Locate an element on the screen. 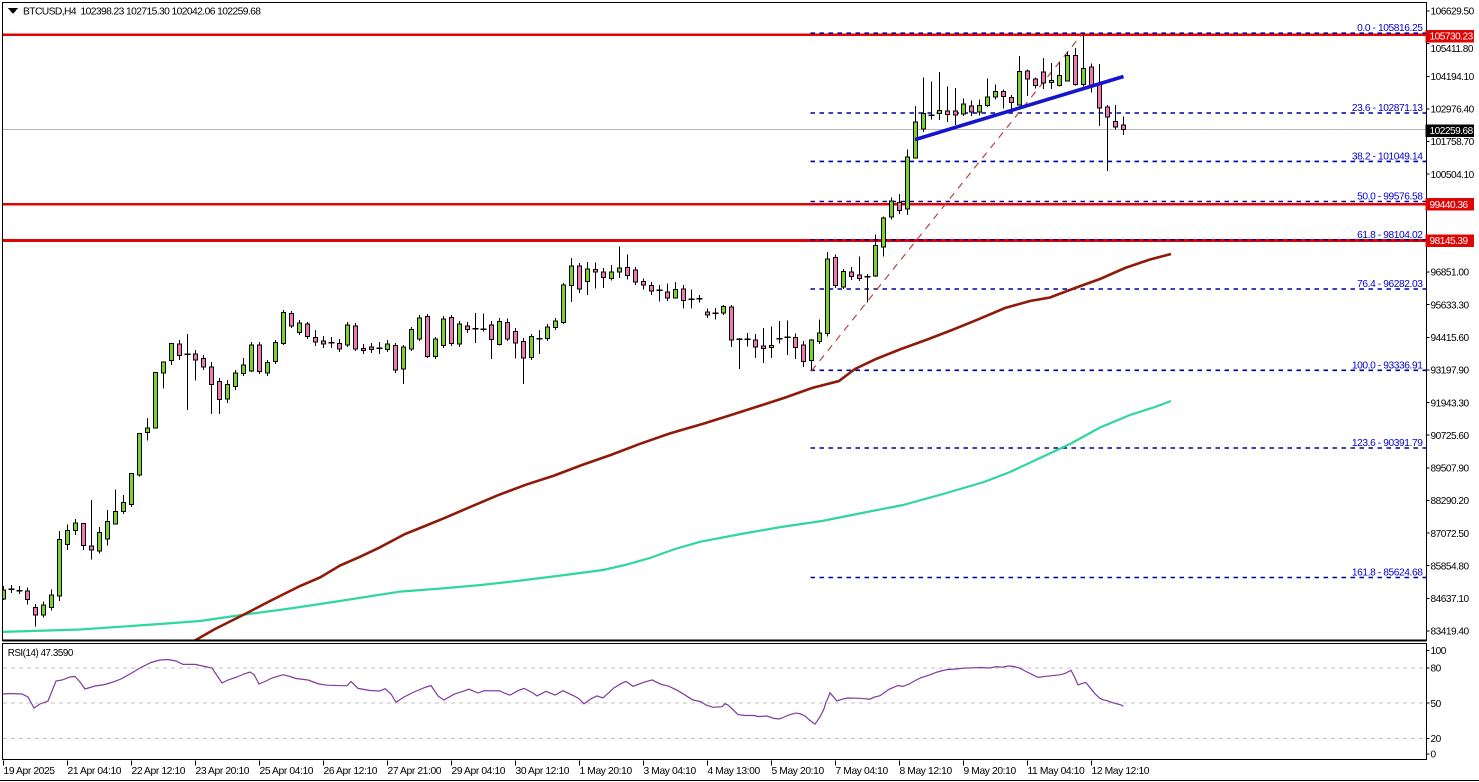 This screenshot has width=1479, height=782. svg-text: 93197.90 is located at coordinates (1450, 371).